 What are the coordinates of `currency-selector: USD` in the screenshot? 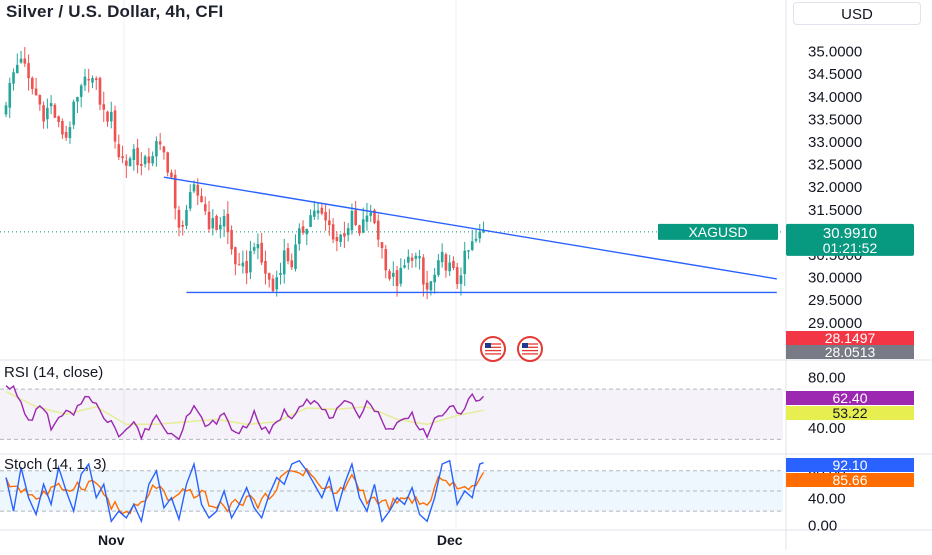 It's located at (857, 13).